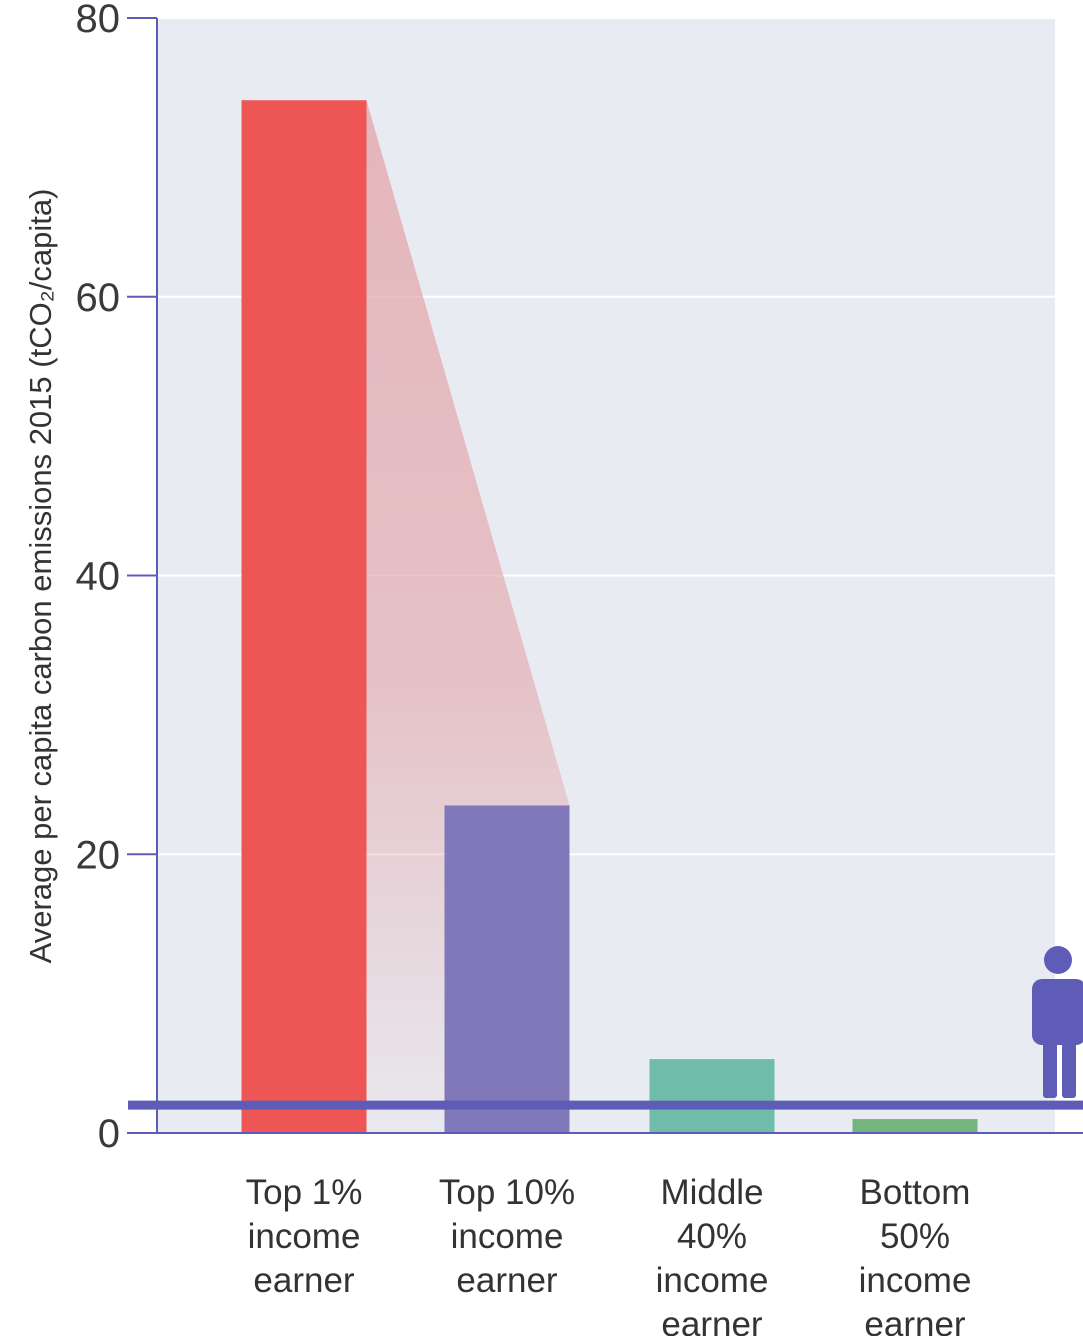  Describe the element at coordinates (98, 577) in the screenshot. I see `y-tick-label: 40` at that location.